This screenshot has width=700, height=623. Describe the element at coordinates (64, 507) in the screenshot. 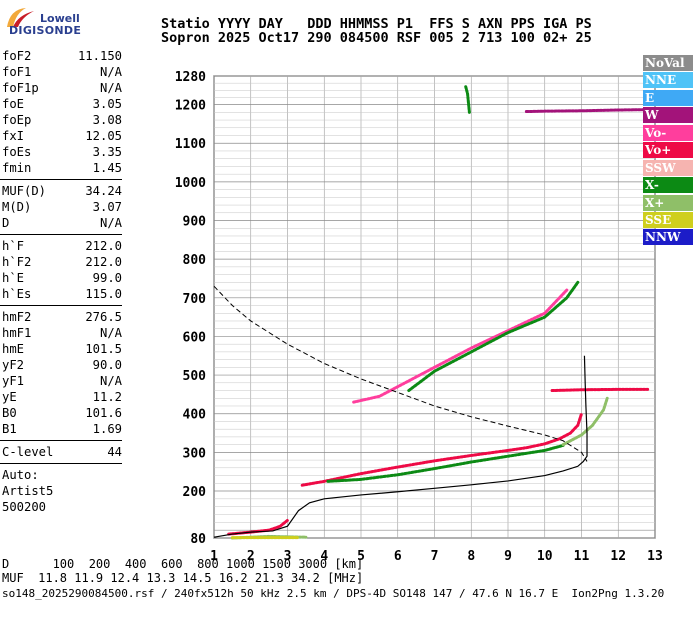

I see `auto-label: 500200` at that location.